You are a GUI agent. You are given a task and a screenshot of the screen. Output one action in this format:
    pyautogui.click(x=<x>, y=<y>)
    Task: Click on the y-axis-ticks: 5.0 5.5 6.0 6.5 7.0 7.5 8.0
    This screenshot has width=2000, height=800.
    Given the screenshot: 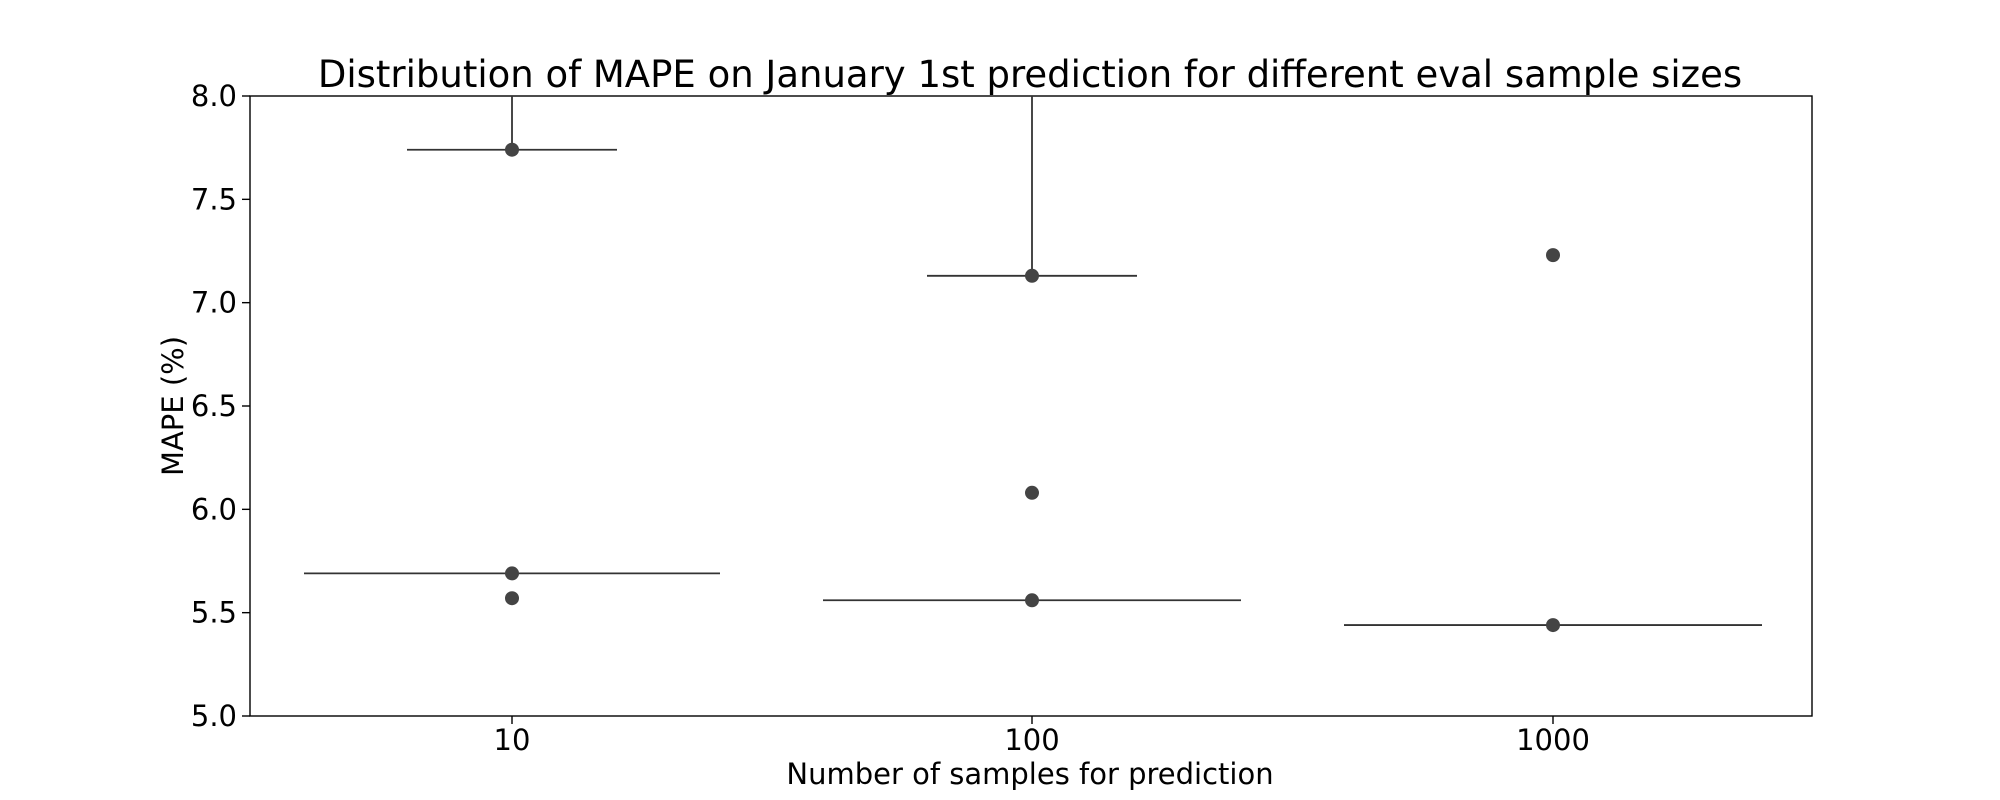 What is the action you would take?
    pyautogui.click(x=220, y=406)
    